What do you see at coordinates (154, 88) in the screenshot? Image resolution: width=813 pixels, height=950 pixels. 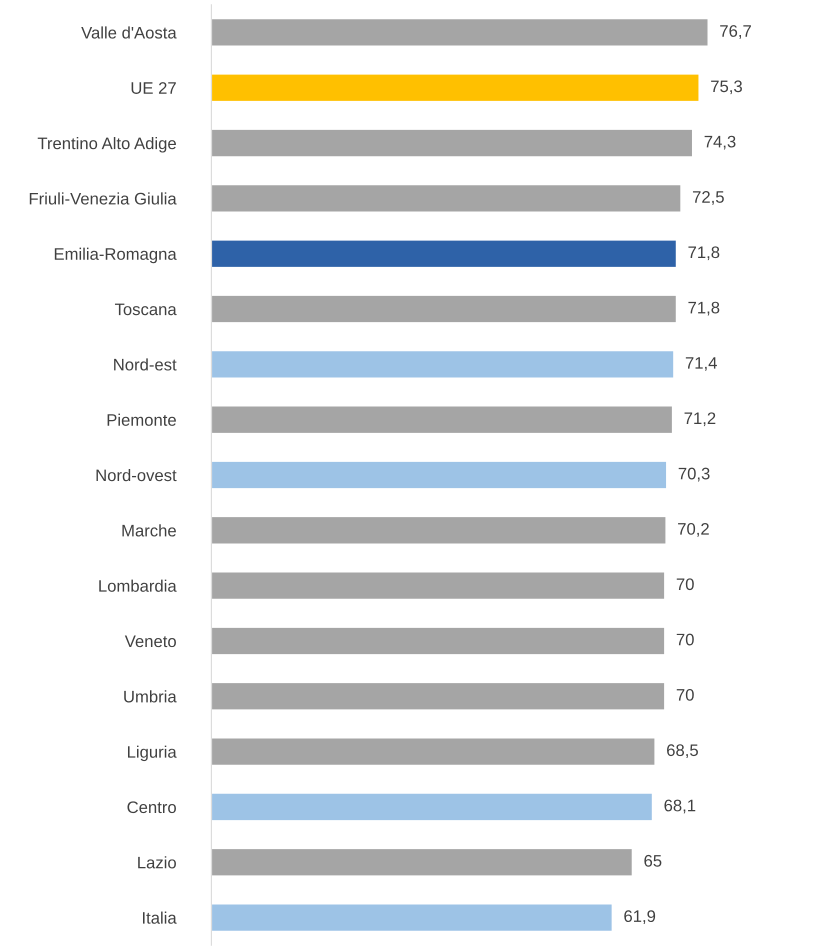 I see `y-tick-label: UE 27` at bounding box center [154, 88].